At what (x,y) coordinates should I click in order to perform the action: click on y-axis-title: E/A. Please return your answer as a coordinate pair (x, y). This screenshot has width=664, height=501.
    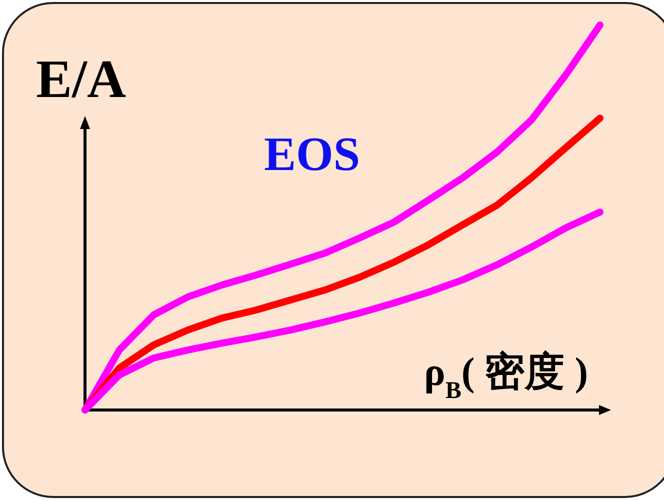
    Looking at the image, I should click on (81, 79).